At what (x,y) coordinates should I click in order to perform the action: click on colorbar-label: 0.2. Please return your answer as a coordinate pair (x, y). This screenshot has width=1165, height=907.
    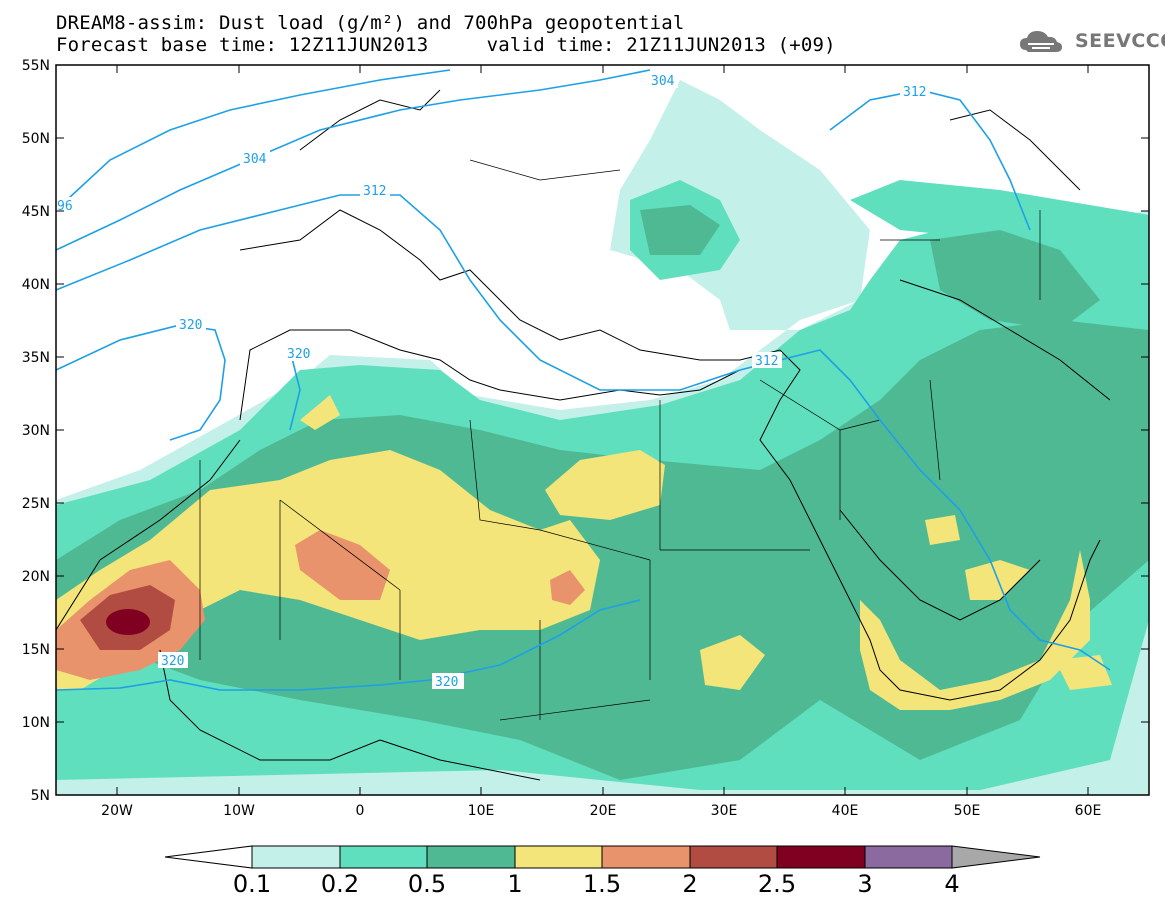
    Looking at the image, I should click on (340, 884).